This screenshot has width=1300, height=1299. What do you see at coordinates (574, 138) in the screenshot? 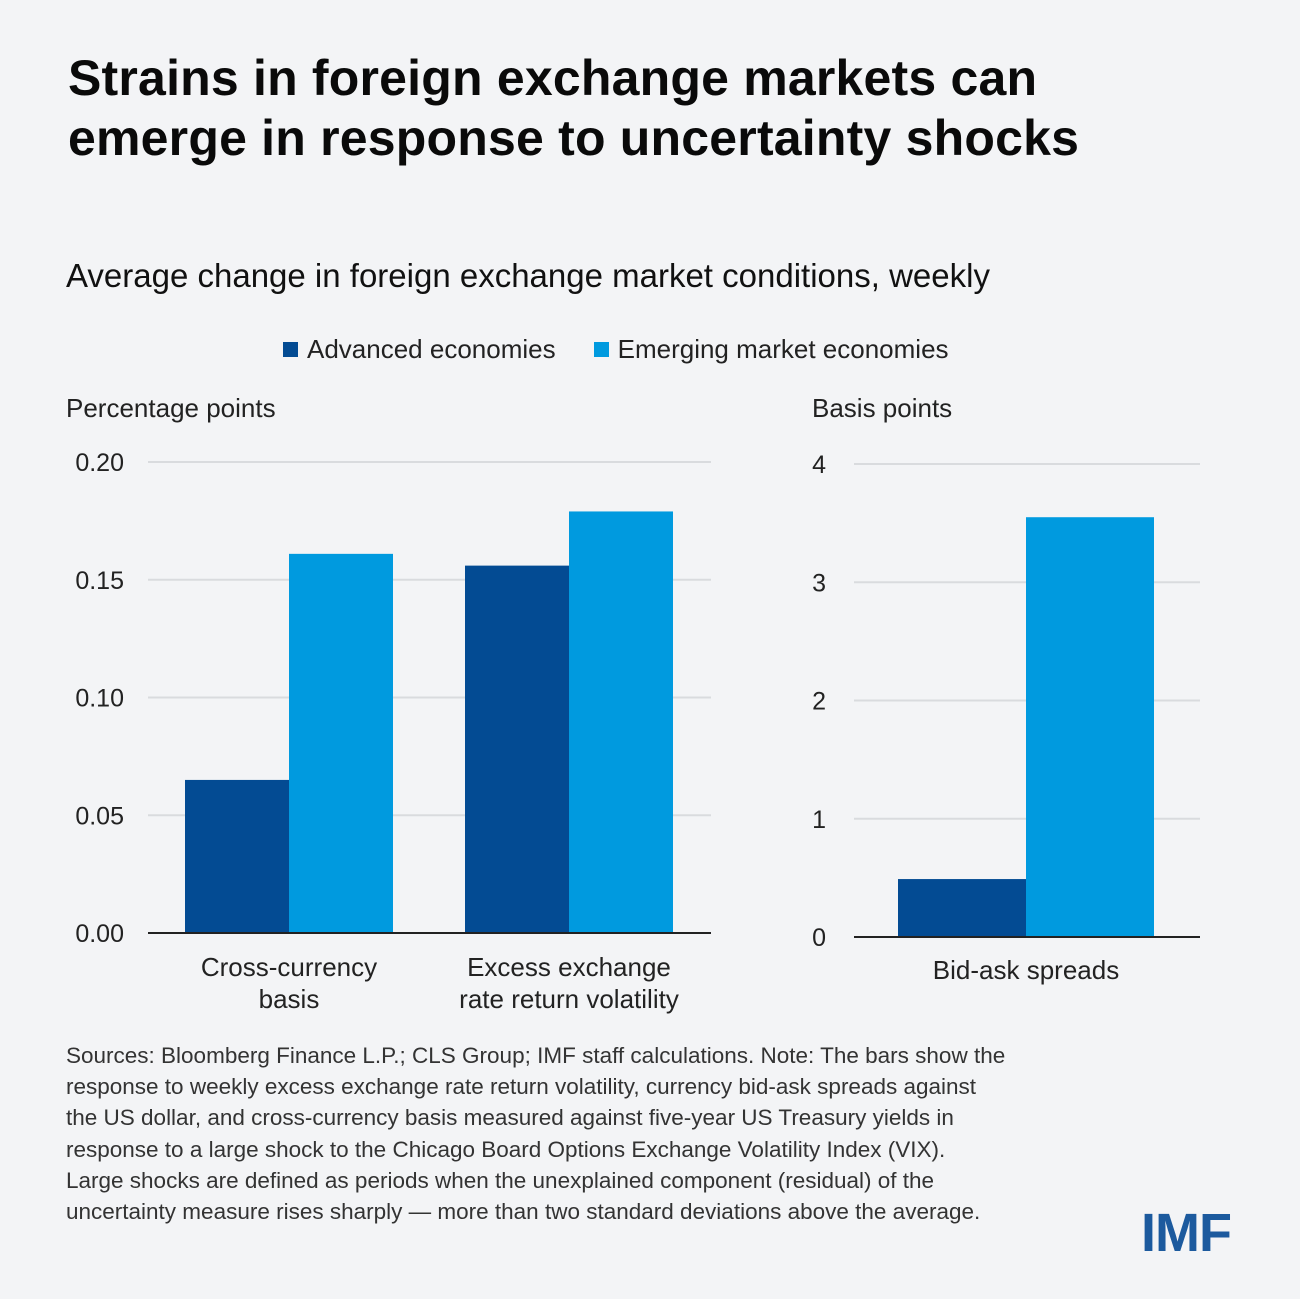
I see `title-line-2: emerge in response to uncertainty shocks` at bounding box center [574, 138].